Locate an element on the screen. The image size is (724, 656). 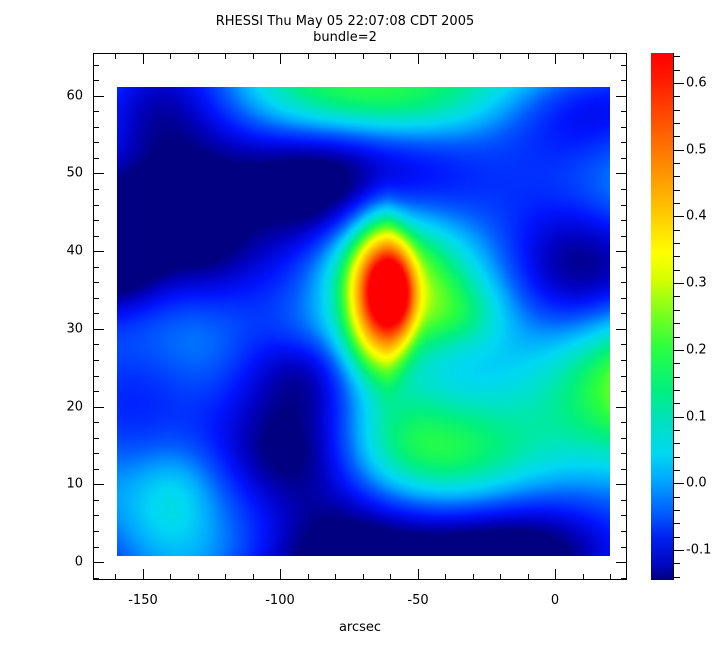
y-tick-label: 30 is located at coordinates (74, 329).